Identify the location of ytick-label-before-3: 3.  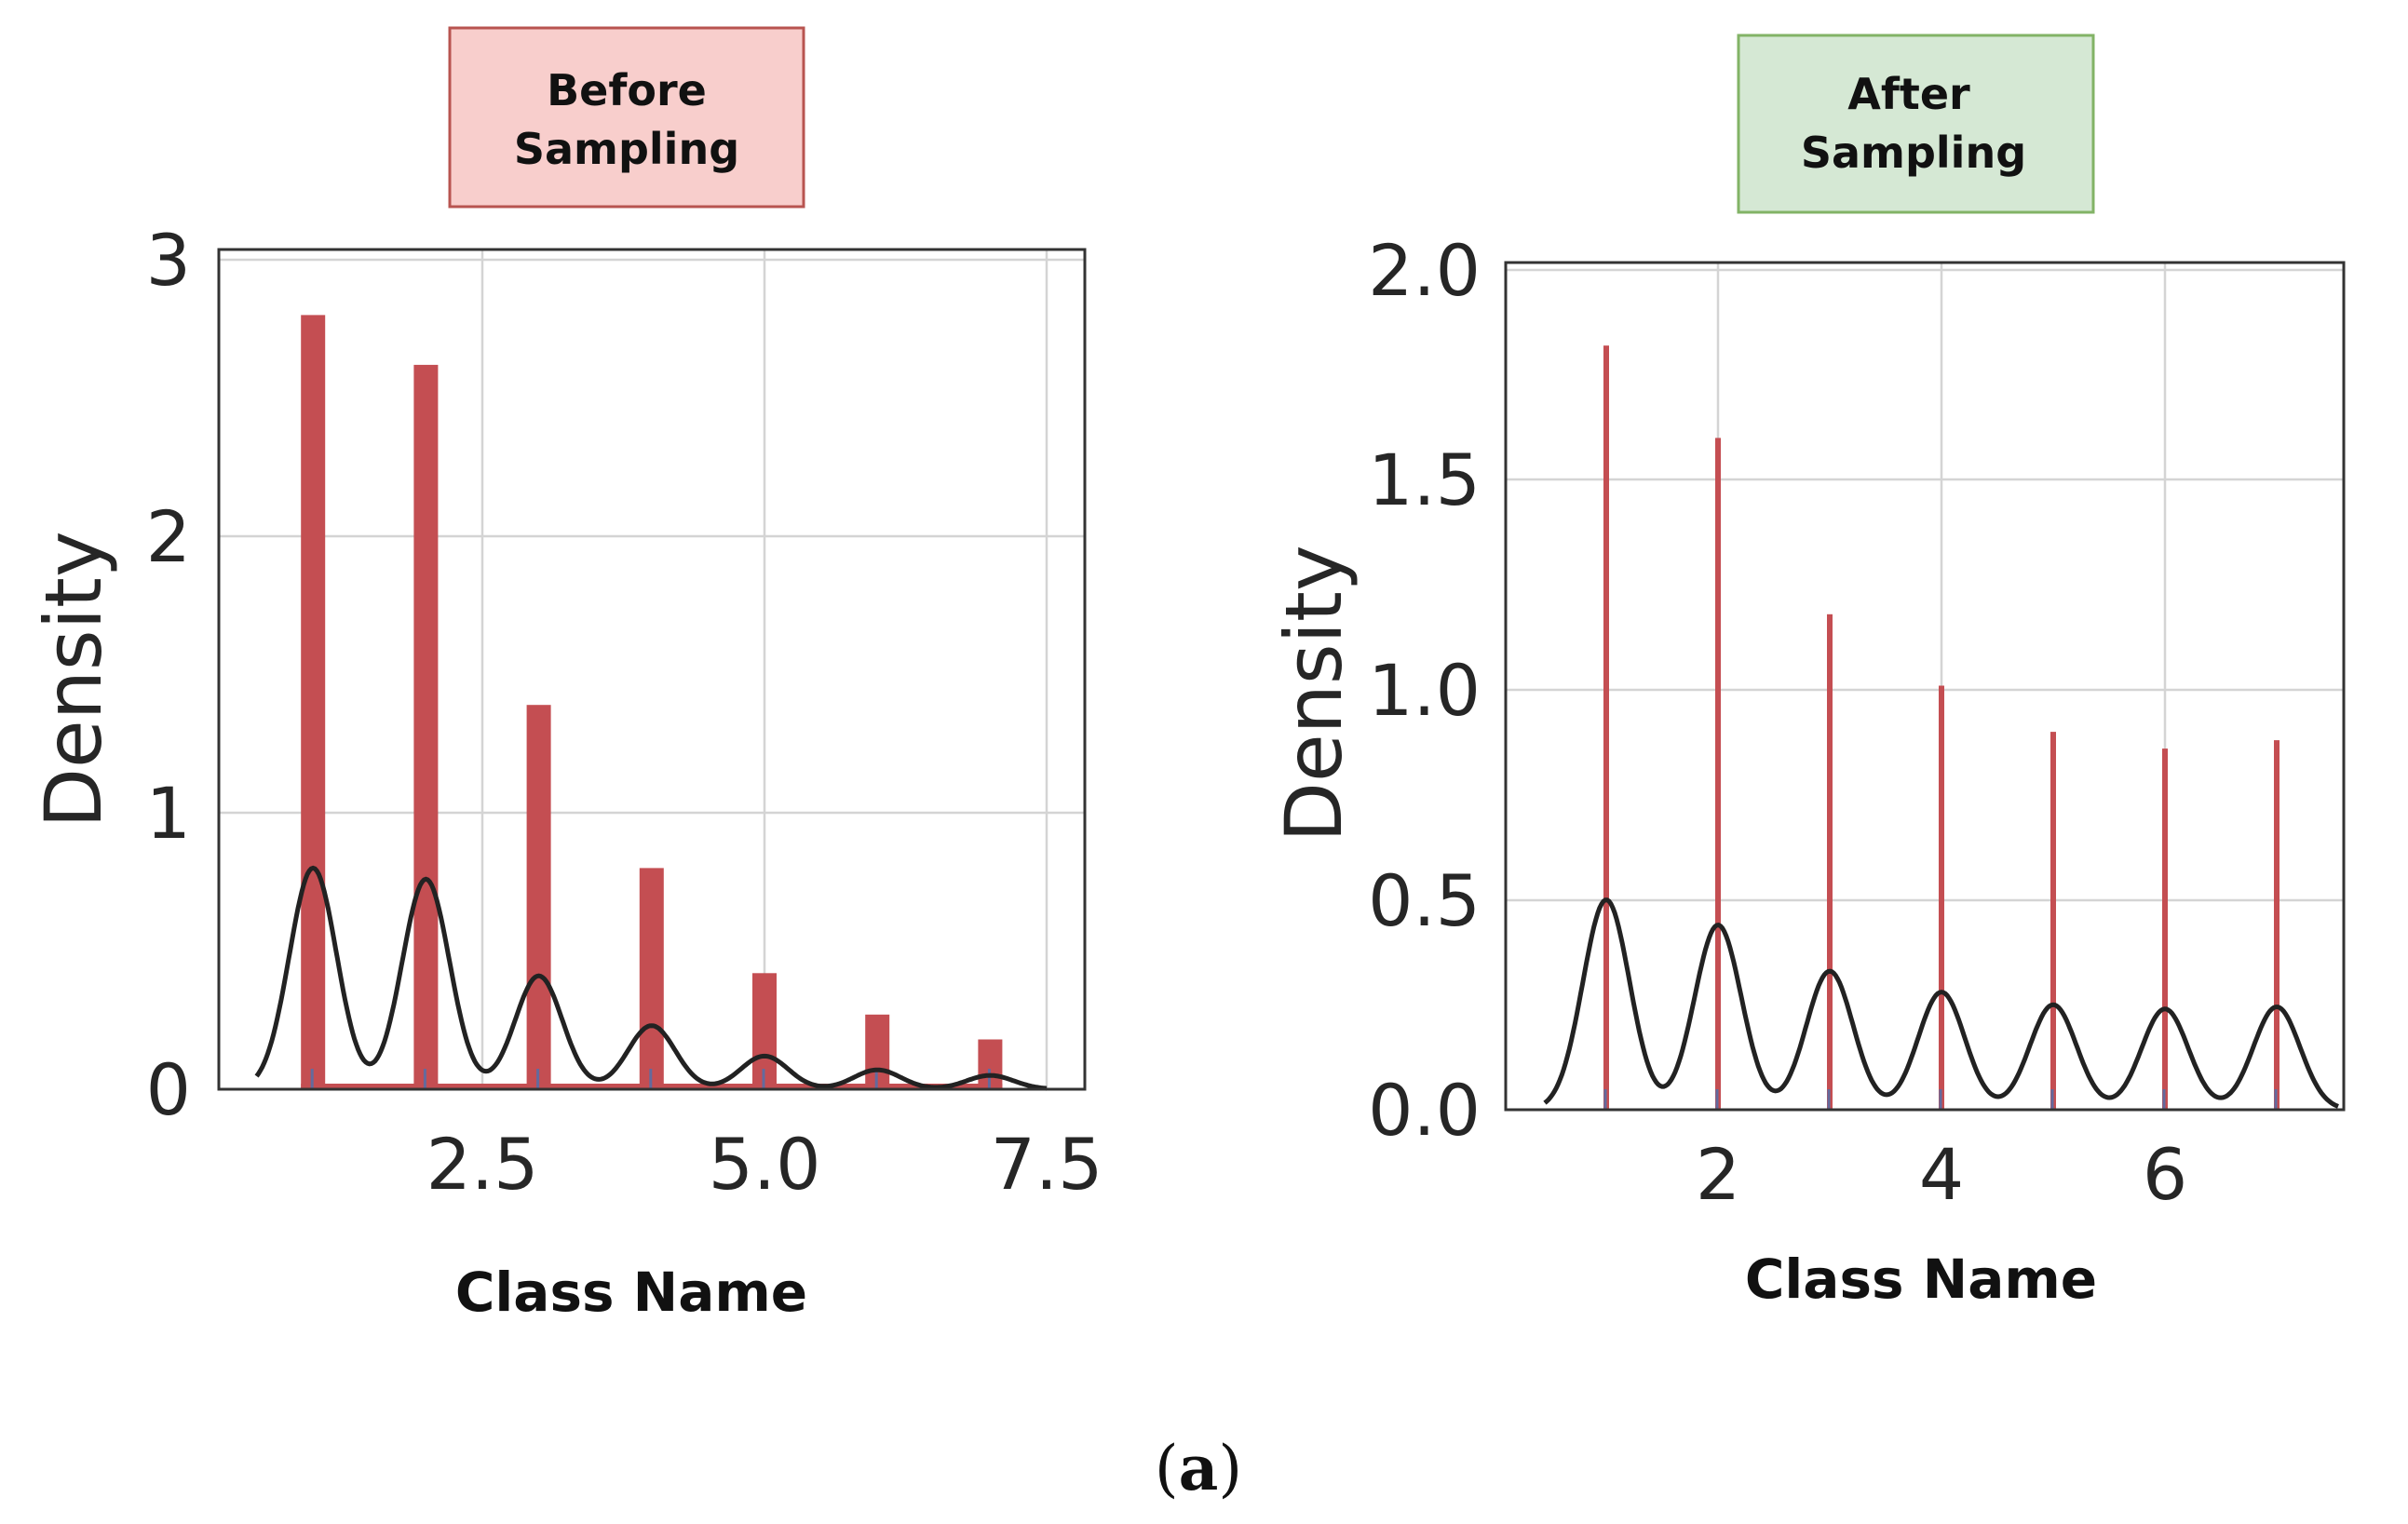
(168, 260).